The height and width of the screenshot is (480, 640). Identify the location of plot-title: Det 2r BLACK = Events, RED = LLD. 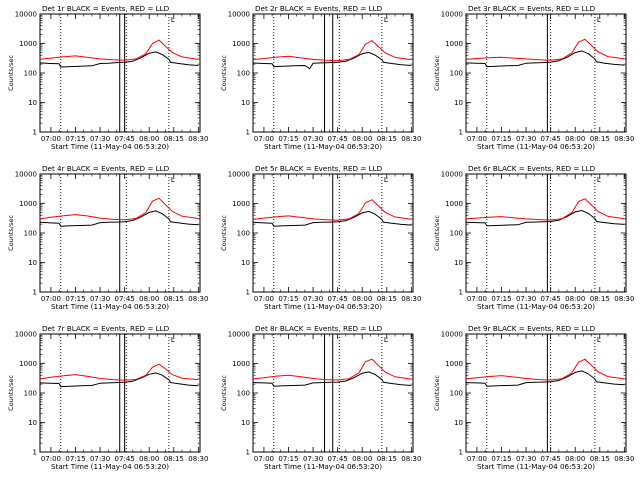
(319, 8).